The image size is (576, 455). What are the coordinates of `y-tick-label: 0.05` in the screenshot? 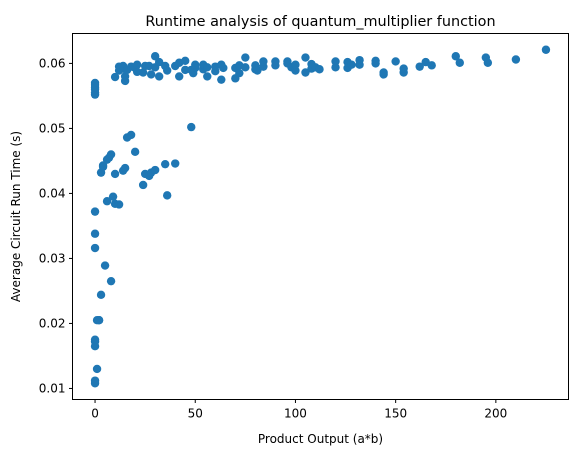 It's located at (52, 129).